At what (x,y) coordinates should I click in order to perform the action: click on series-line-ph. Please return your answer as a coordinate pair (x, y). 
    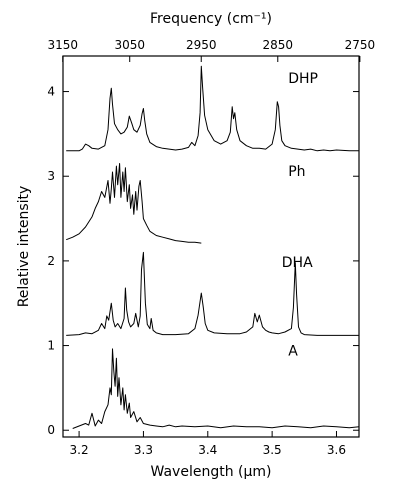
    Looking at the image, I should click on (134, 203).